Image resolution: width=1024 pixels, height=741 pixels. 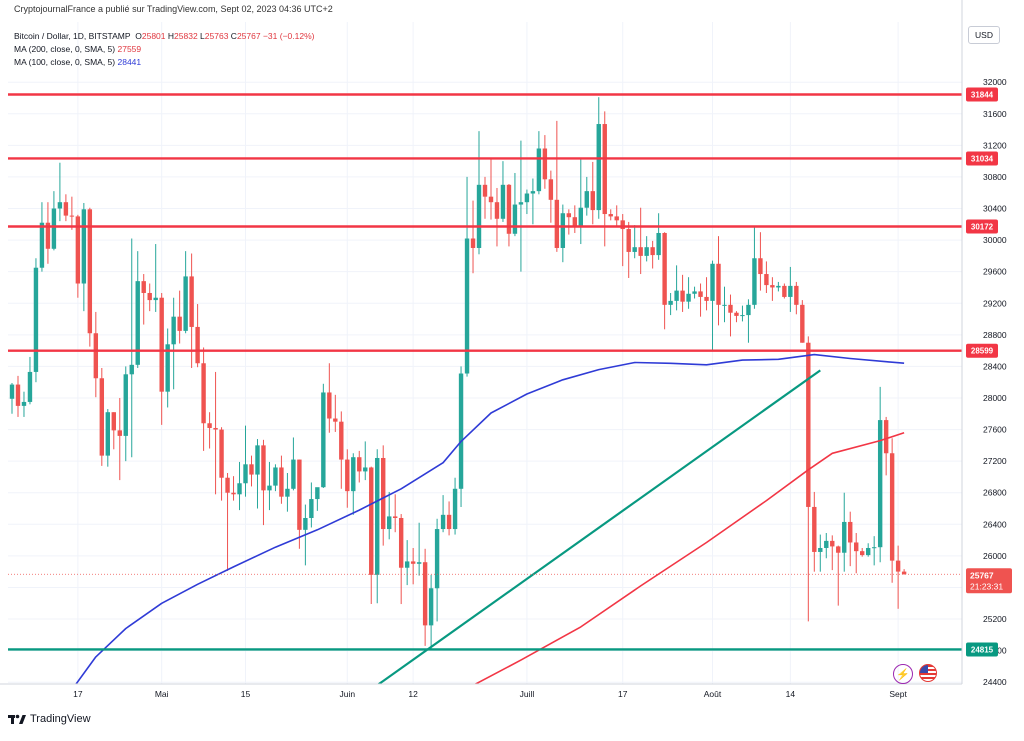 What do you see at coordinates (984, 35) in the screenshot?
I see `currency-button: USD` at bounding box center [984, 35].